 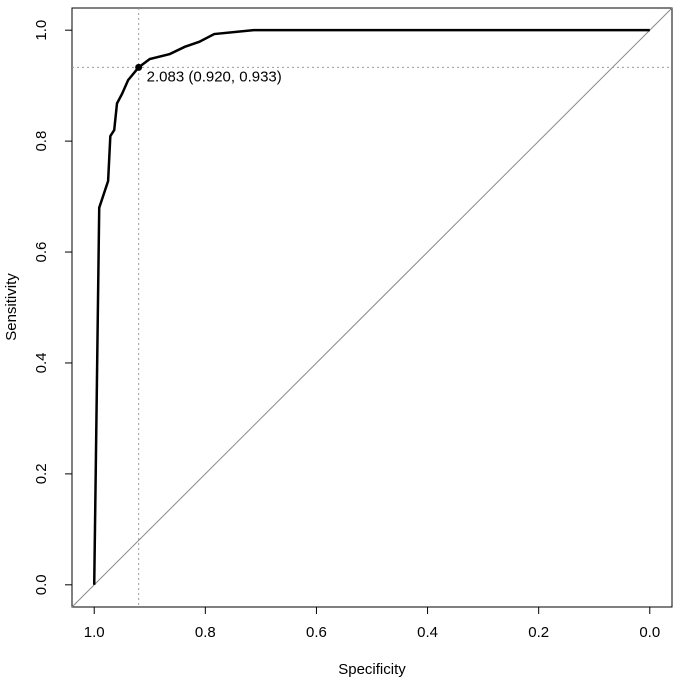 What do you see at coordinates (41, 584) in the screenshot?
I see `y-tick-label: 0.0` at bounding box center [41, 584].